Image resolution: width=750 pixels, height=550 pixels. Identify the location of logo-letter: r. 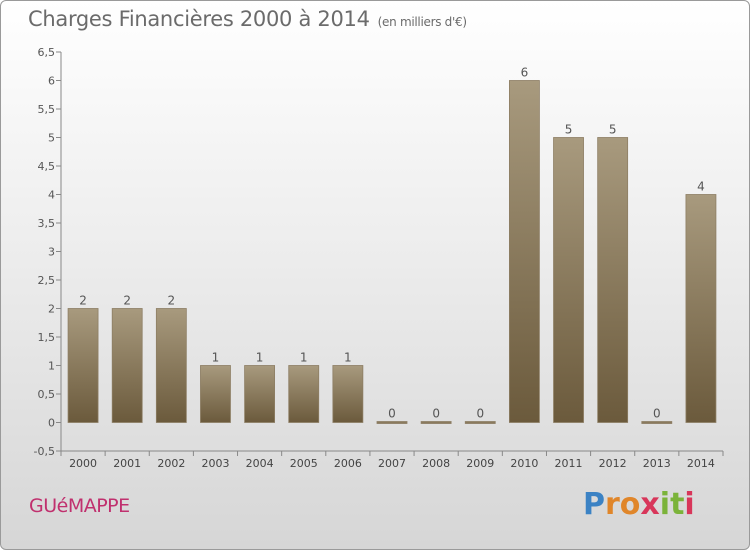
(612, 504).